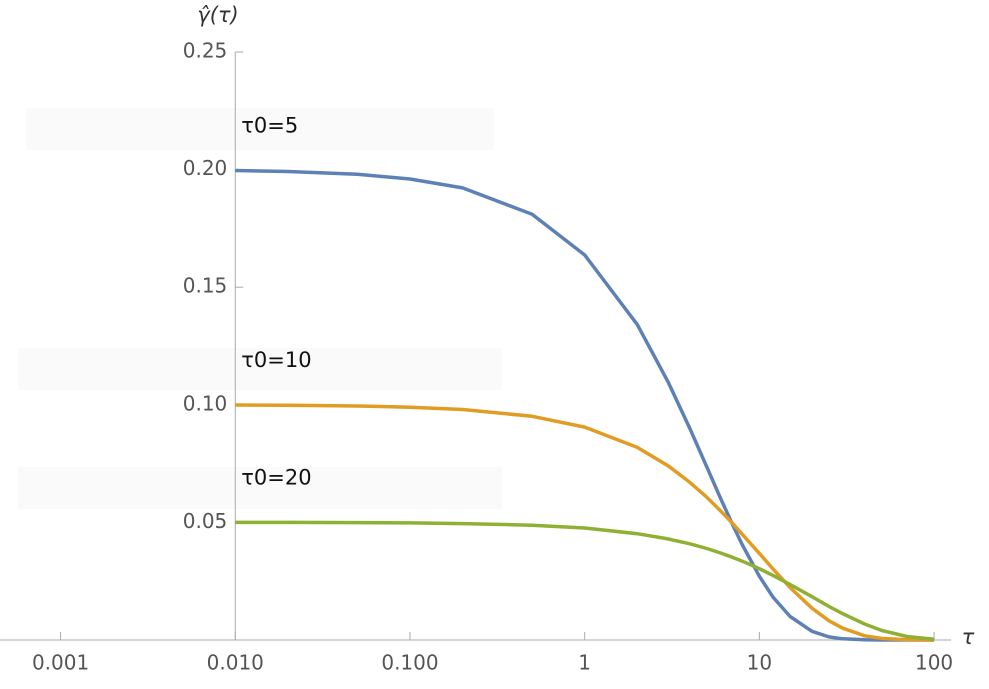  What do you see at coordinates (205, 286) in the screenshot?
I see `y-tick-label: 0.15` at bounding box center [205, 286].